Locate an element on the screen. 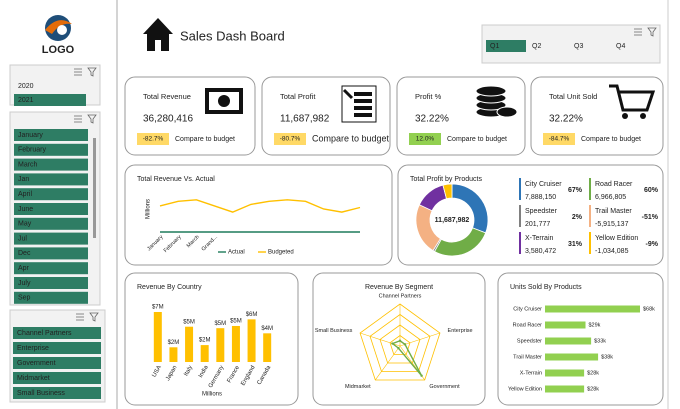 The height and width of the screenshot is (409, 680). y-tick-label: Road Racer is located at coordinates (528, 325).